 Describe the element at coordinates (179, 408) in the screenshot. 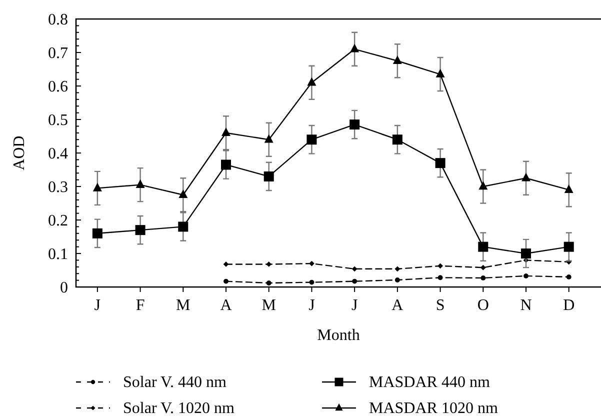

I see `legend-label: Solar V. 1020 nm` at that location.